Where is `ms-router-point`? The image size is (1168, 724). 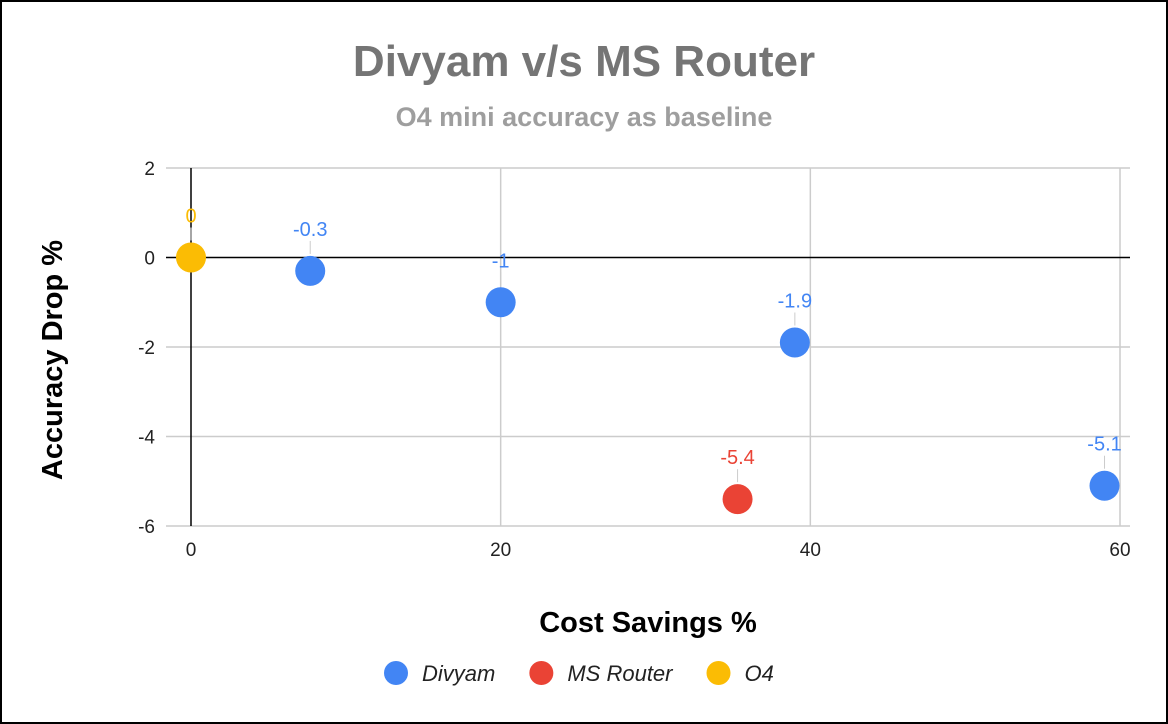 ms-router-point is located at coordinates (737, 499).